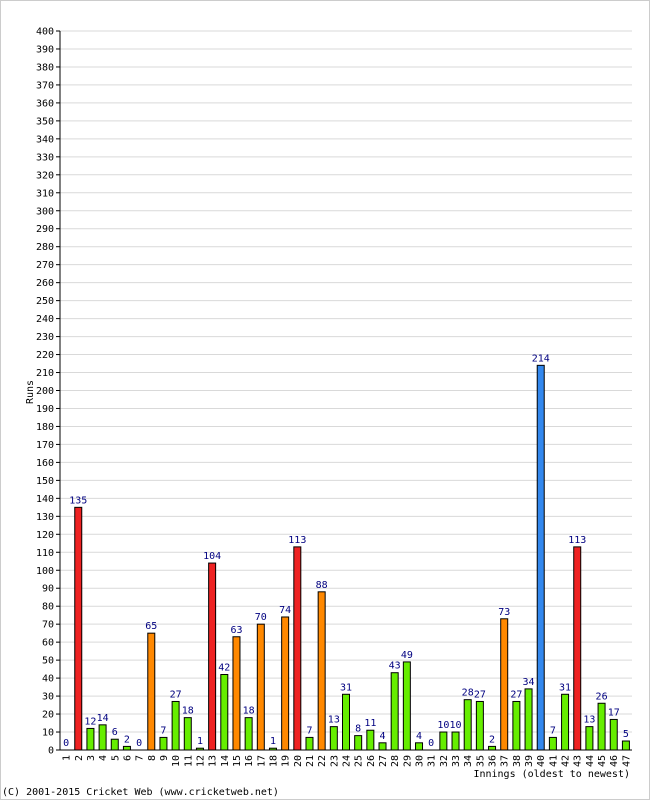  I want to click on x-tick-label: 47, so click(626, 761).